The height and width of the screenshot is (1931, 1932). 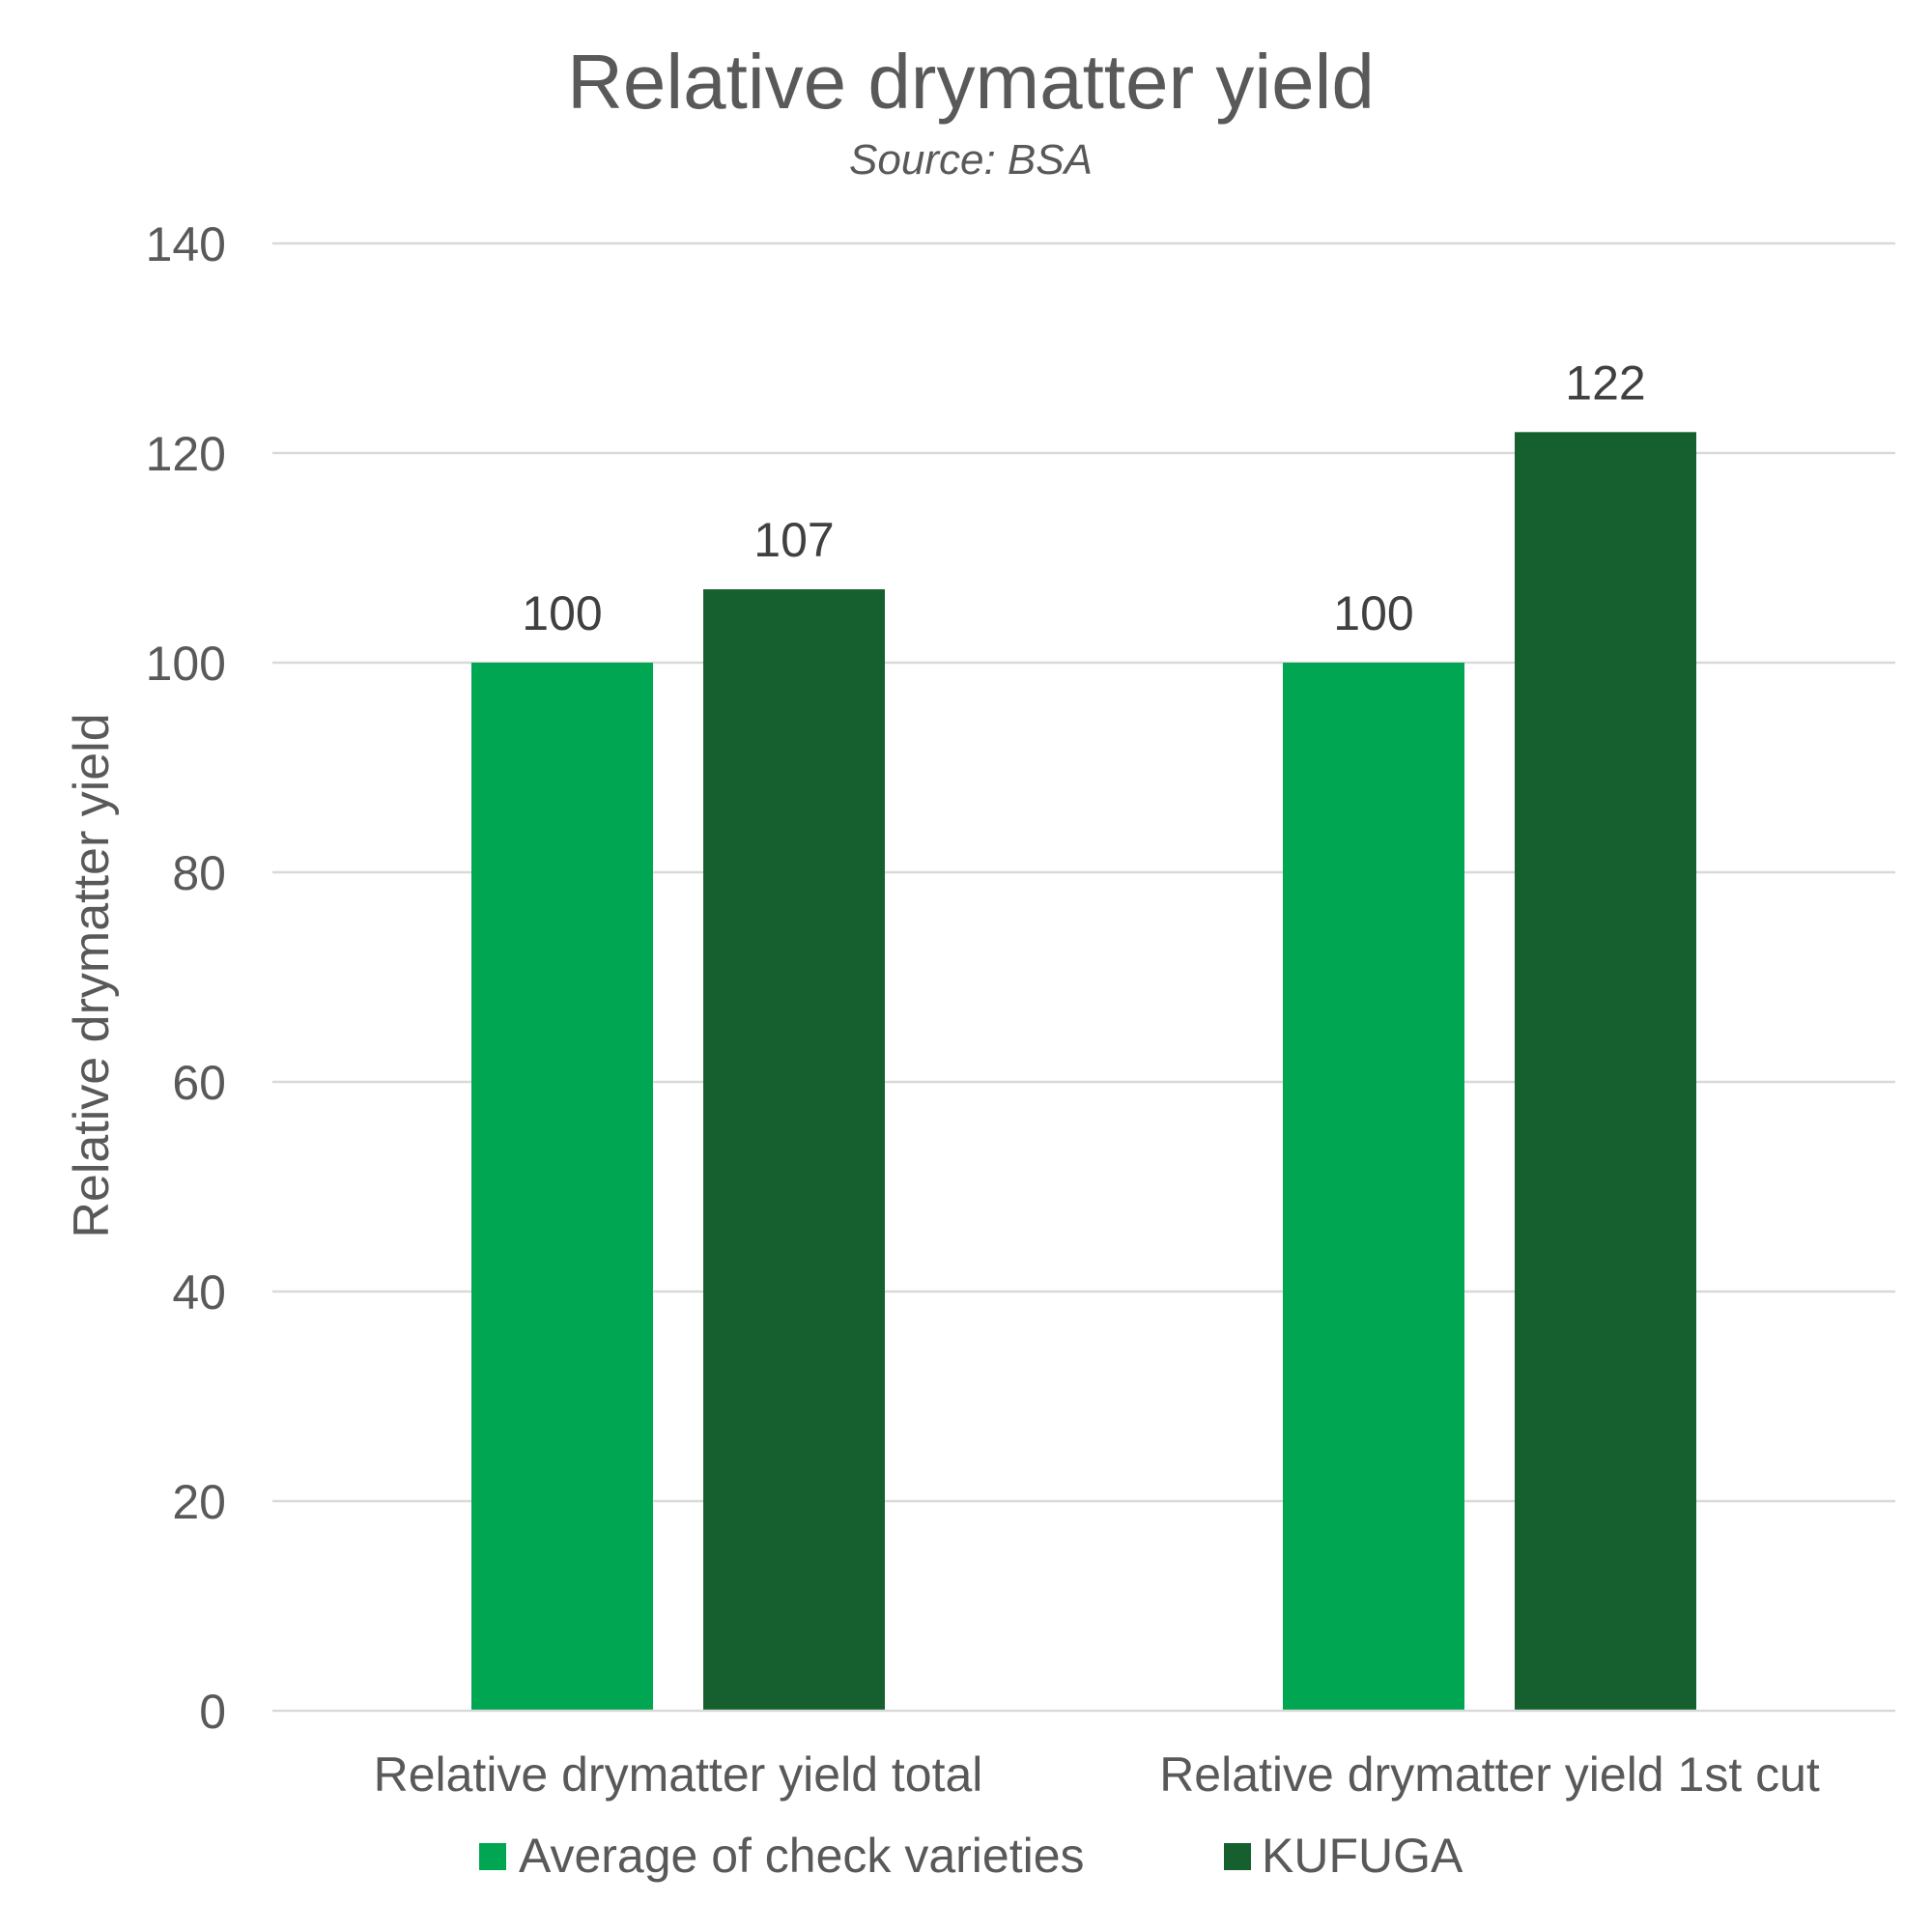 I want to click on legend-label: Average of check varieties, so click(x=802, y=1856).